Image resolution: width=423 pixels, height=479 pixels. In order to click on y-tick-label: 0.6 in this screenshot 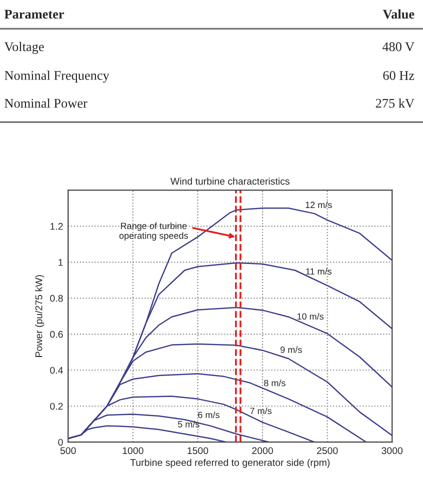, I will do `click(56, 334)`.